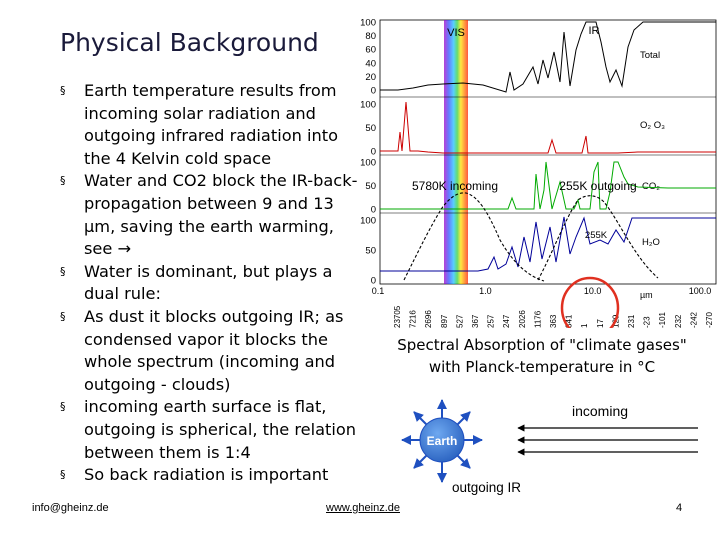 Image resolution: width=720 pixels, height=540 pixels. I want to click on incoming-label: incoming, so click(600, 411).